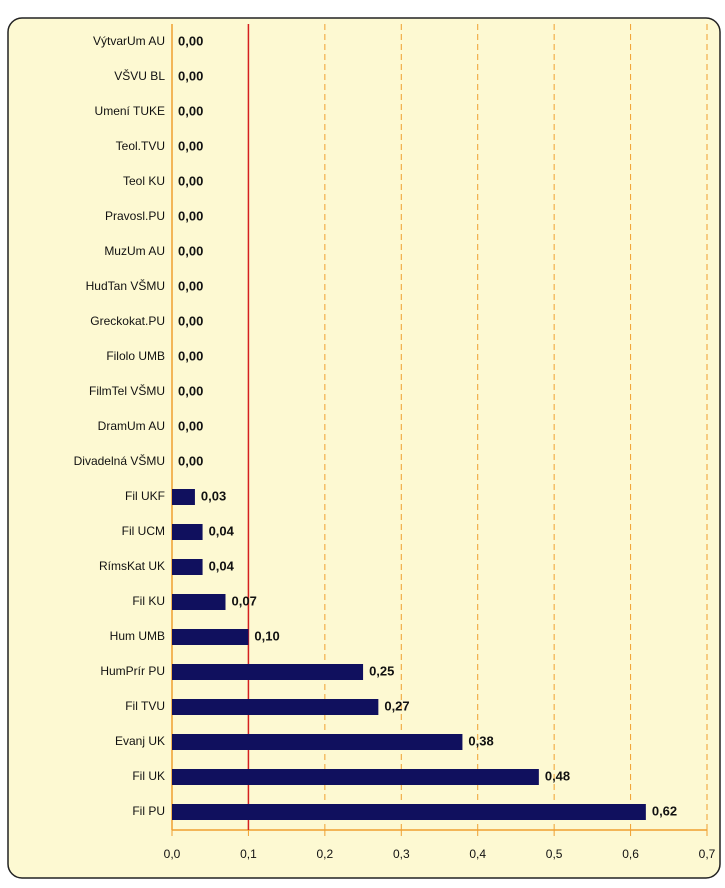 Image resolution: width=725 pixels, height=888 pixels. I want to click on value-label: 0,03, so click(213, 495).